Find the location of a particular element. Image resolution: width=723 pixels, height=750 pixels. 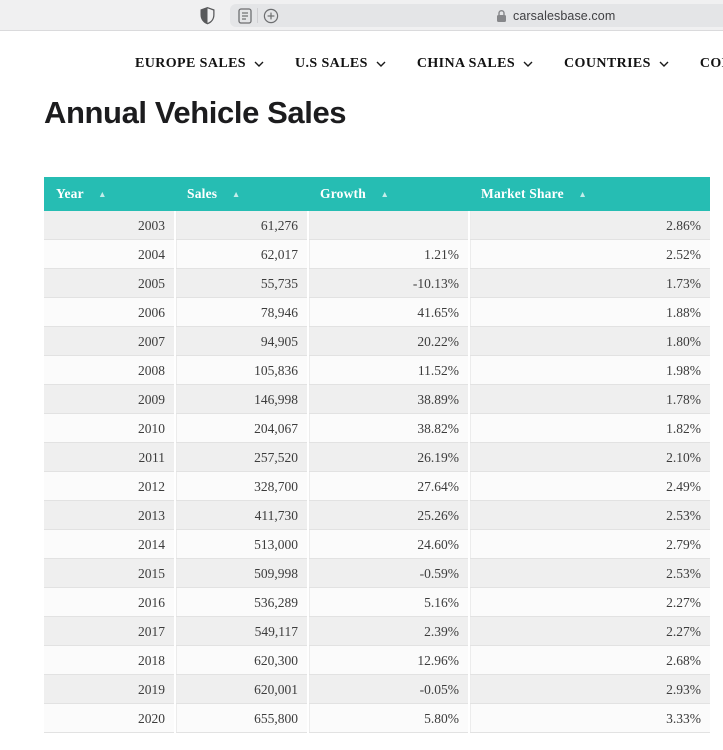

cell-market-share: 2.10% is located at coordinates (589, 457).